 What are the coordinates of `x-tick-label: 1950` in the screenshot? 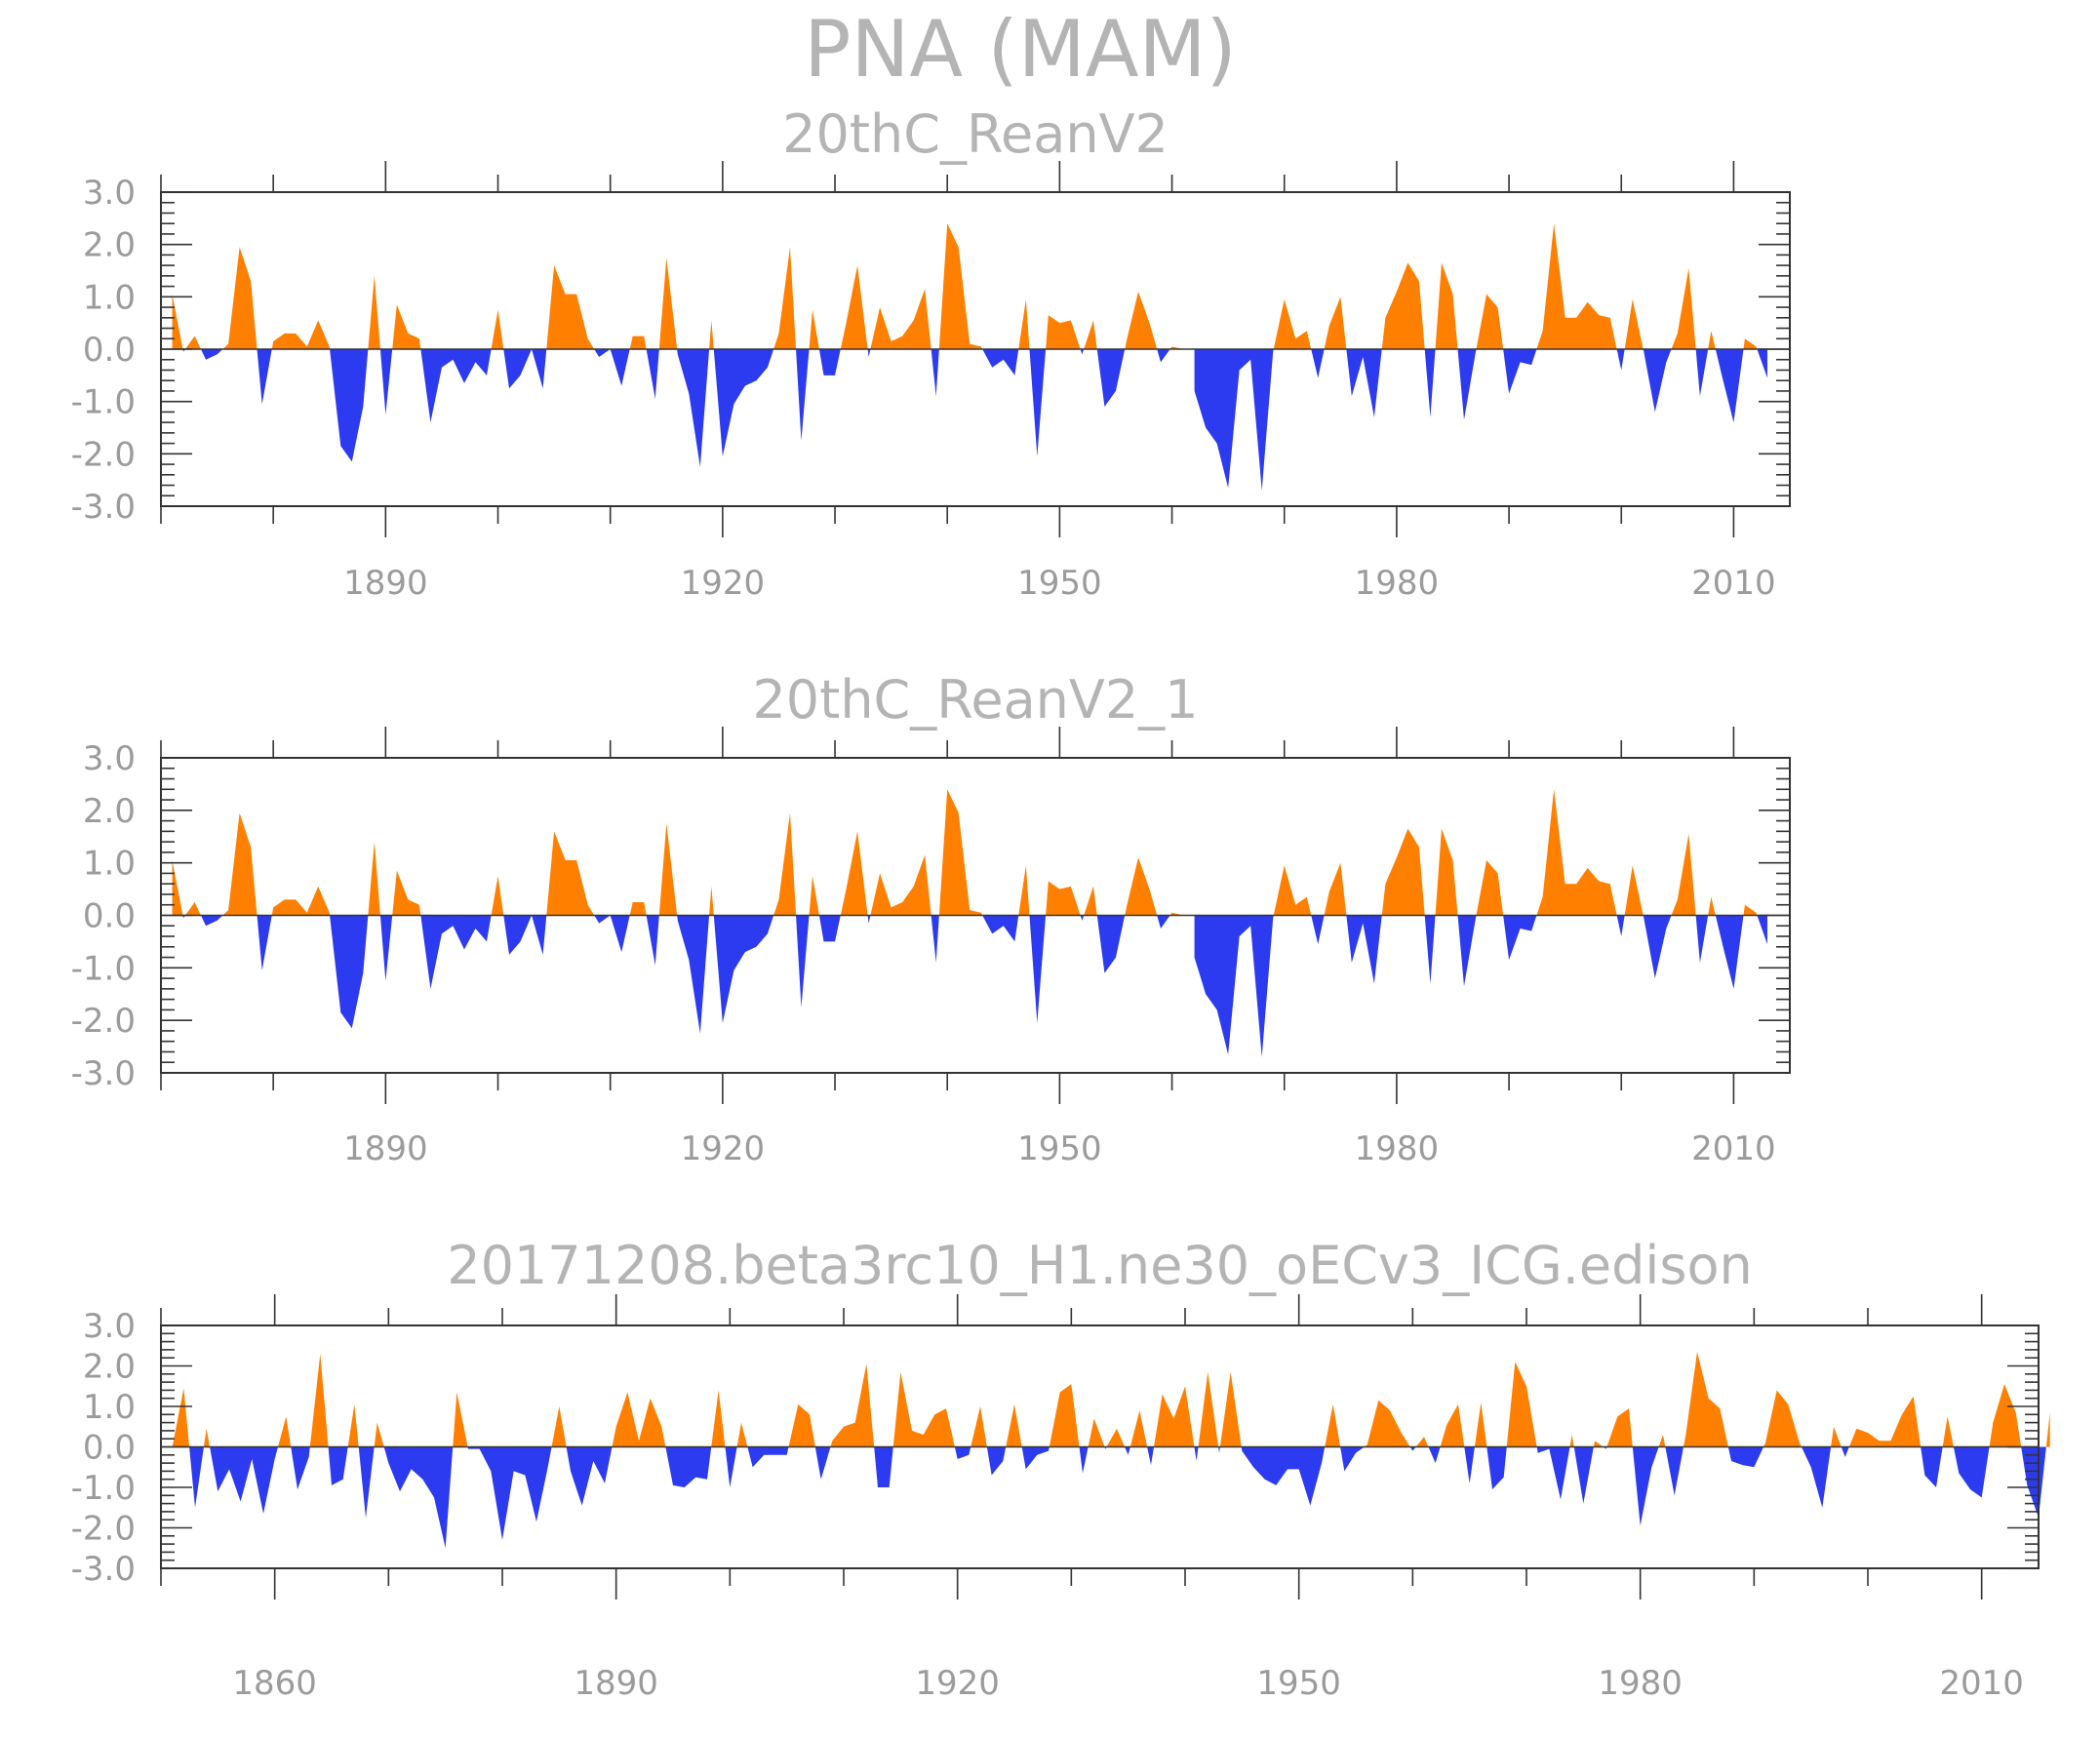 It's located at (1299, 1683).